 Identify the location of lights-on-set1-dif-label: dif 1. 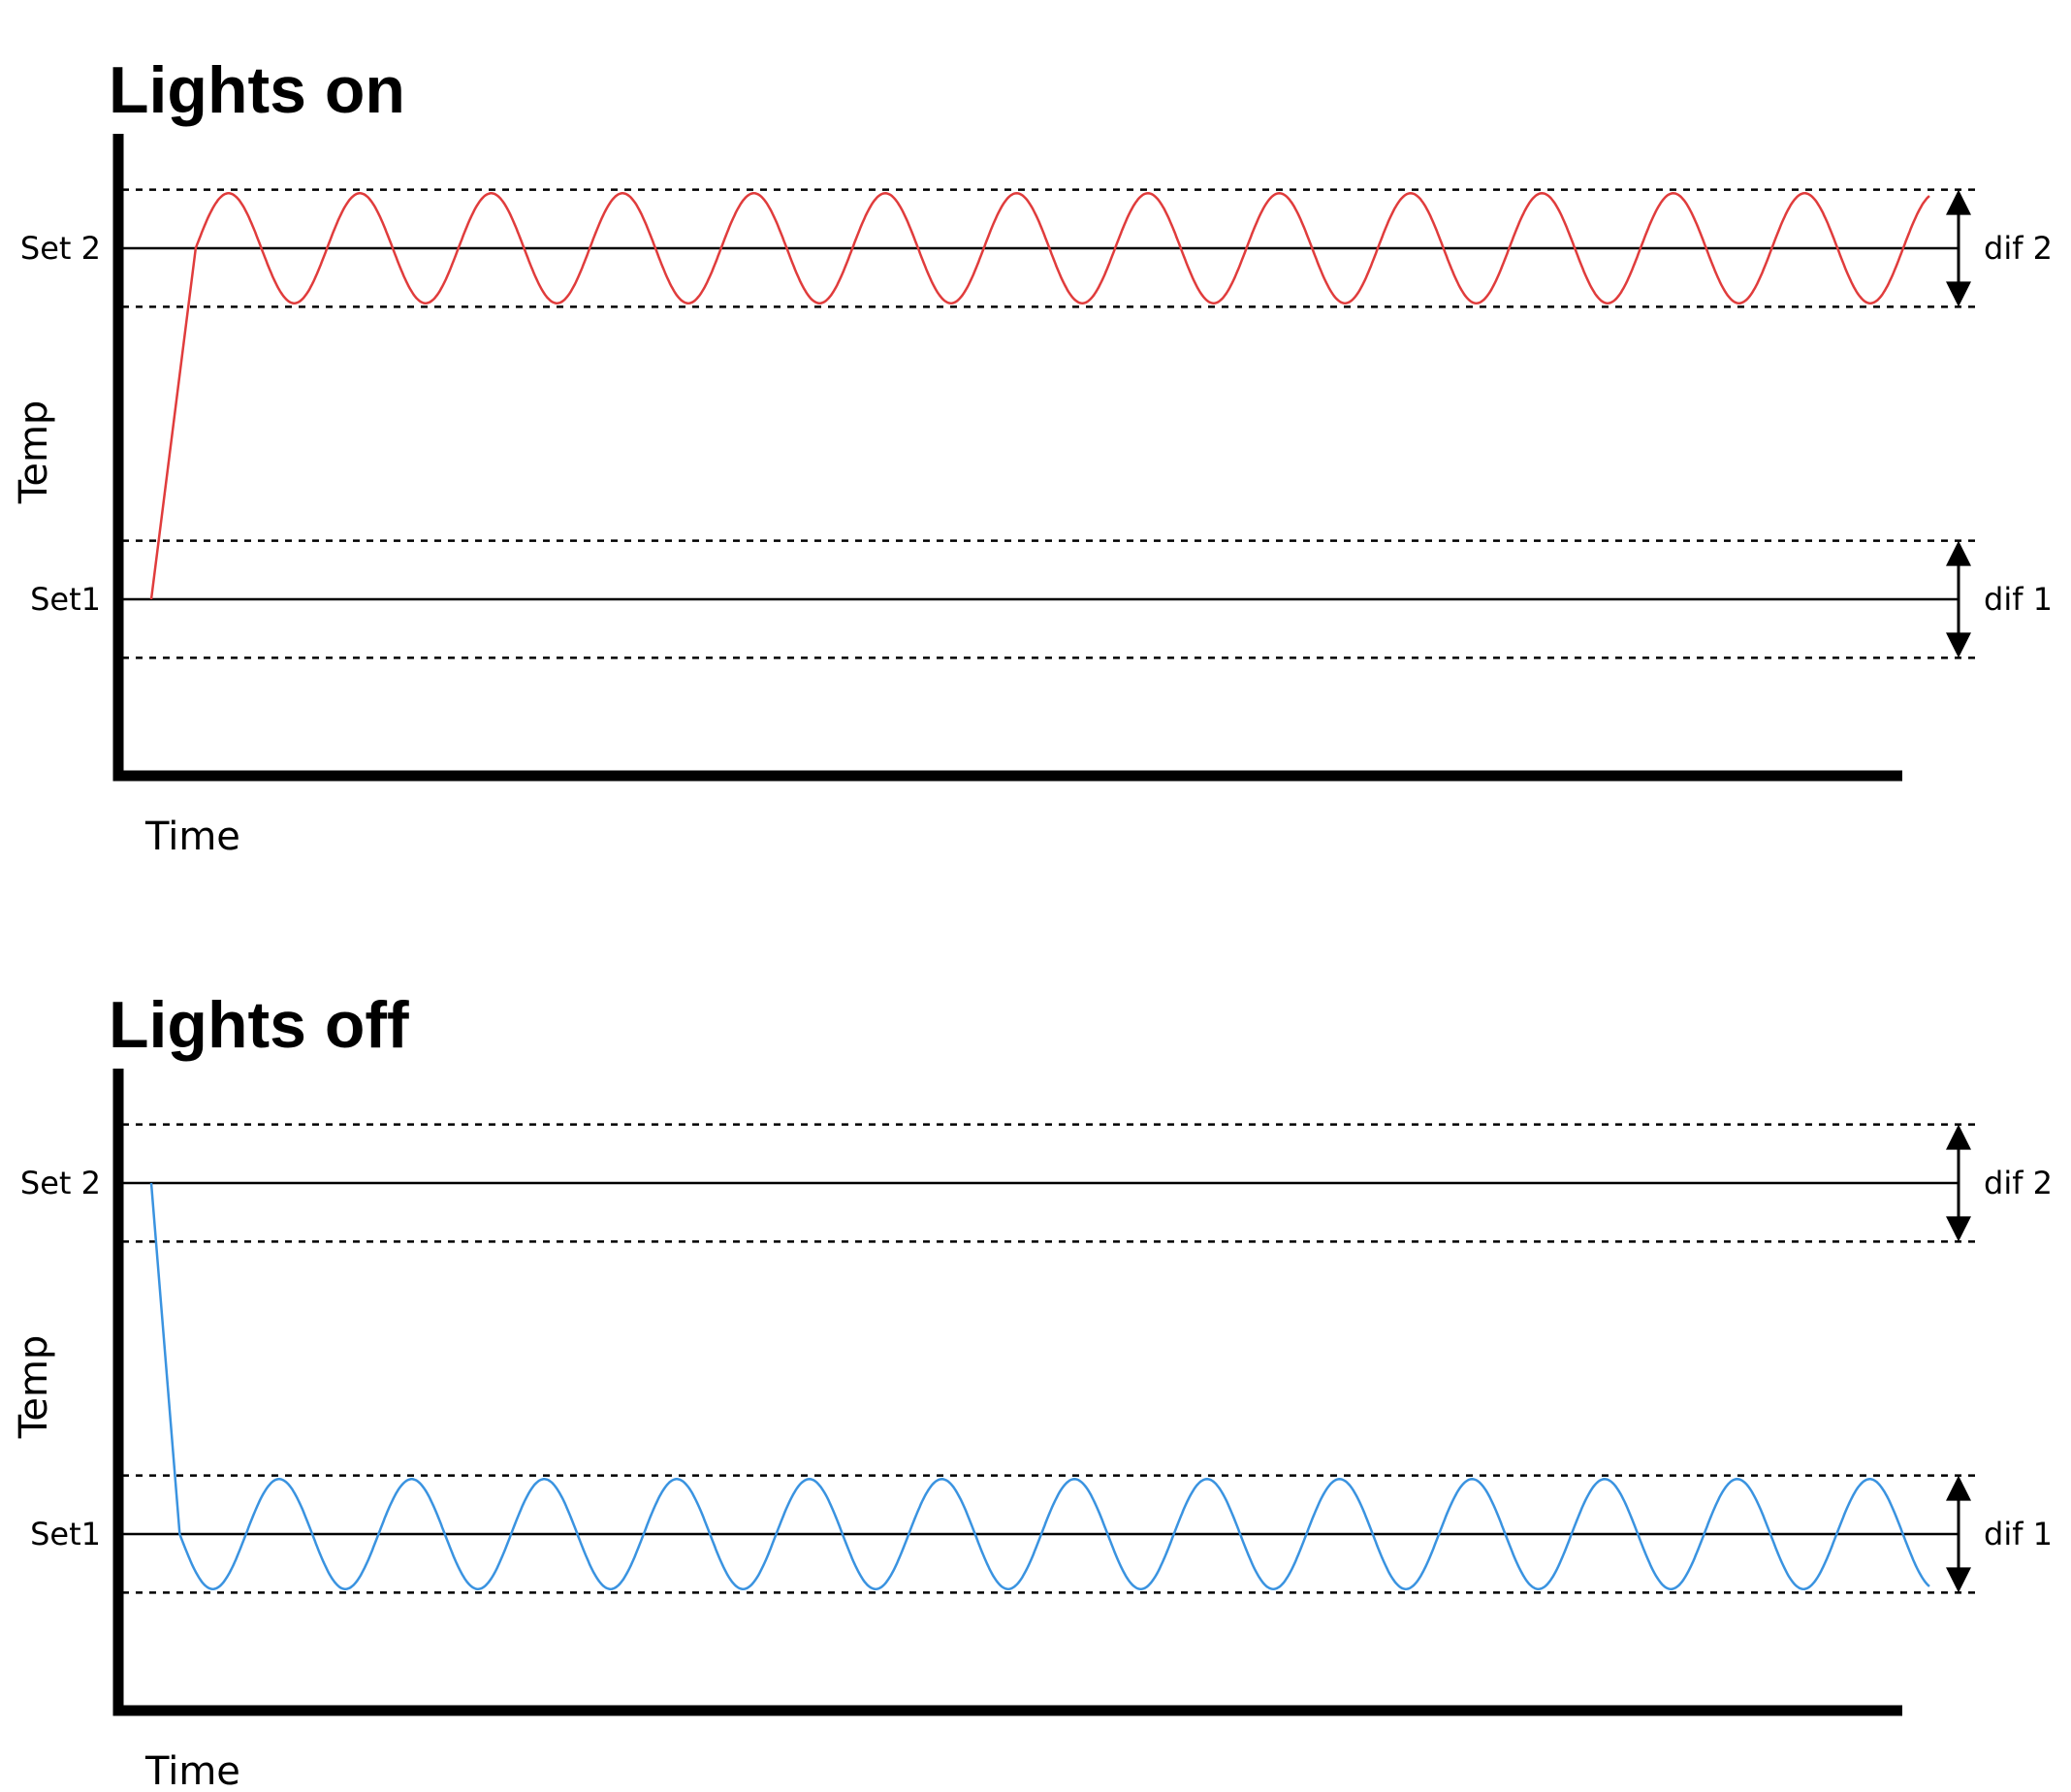
(2018, 599).